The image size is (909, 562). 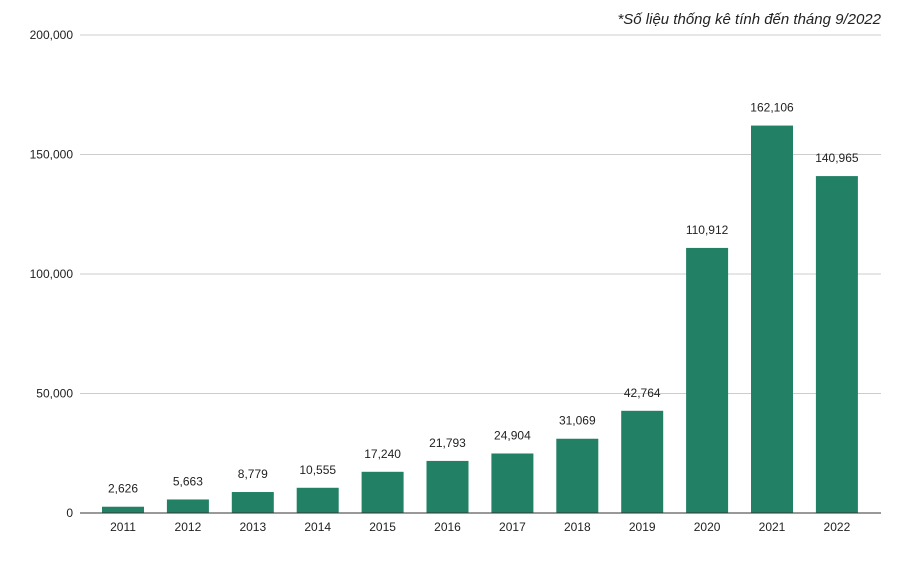 I want to click on y-tick-label: 0, so click(x=69, y=513).